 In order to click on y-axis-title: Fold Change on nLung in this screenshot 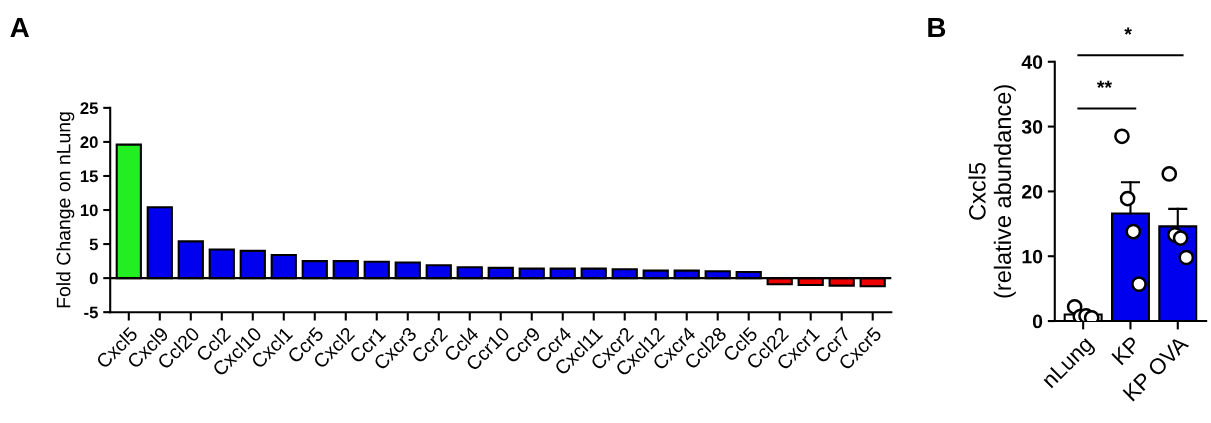, I will do `click(65, 210)`.